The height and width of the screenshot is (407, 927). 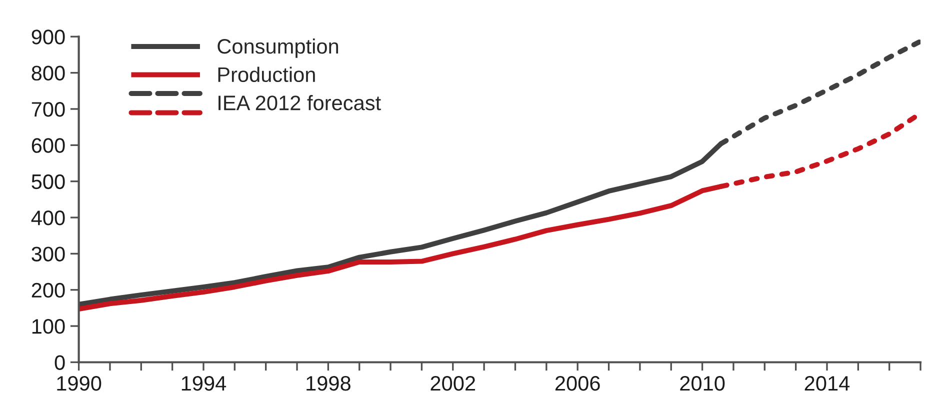 I want to click on legend-label: IEA 2012 forecast, so click(x=299, y=102).